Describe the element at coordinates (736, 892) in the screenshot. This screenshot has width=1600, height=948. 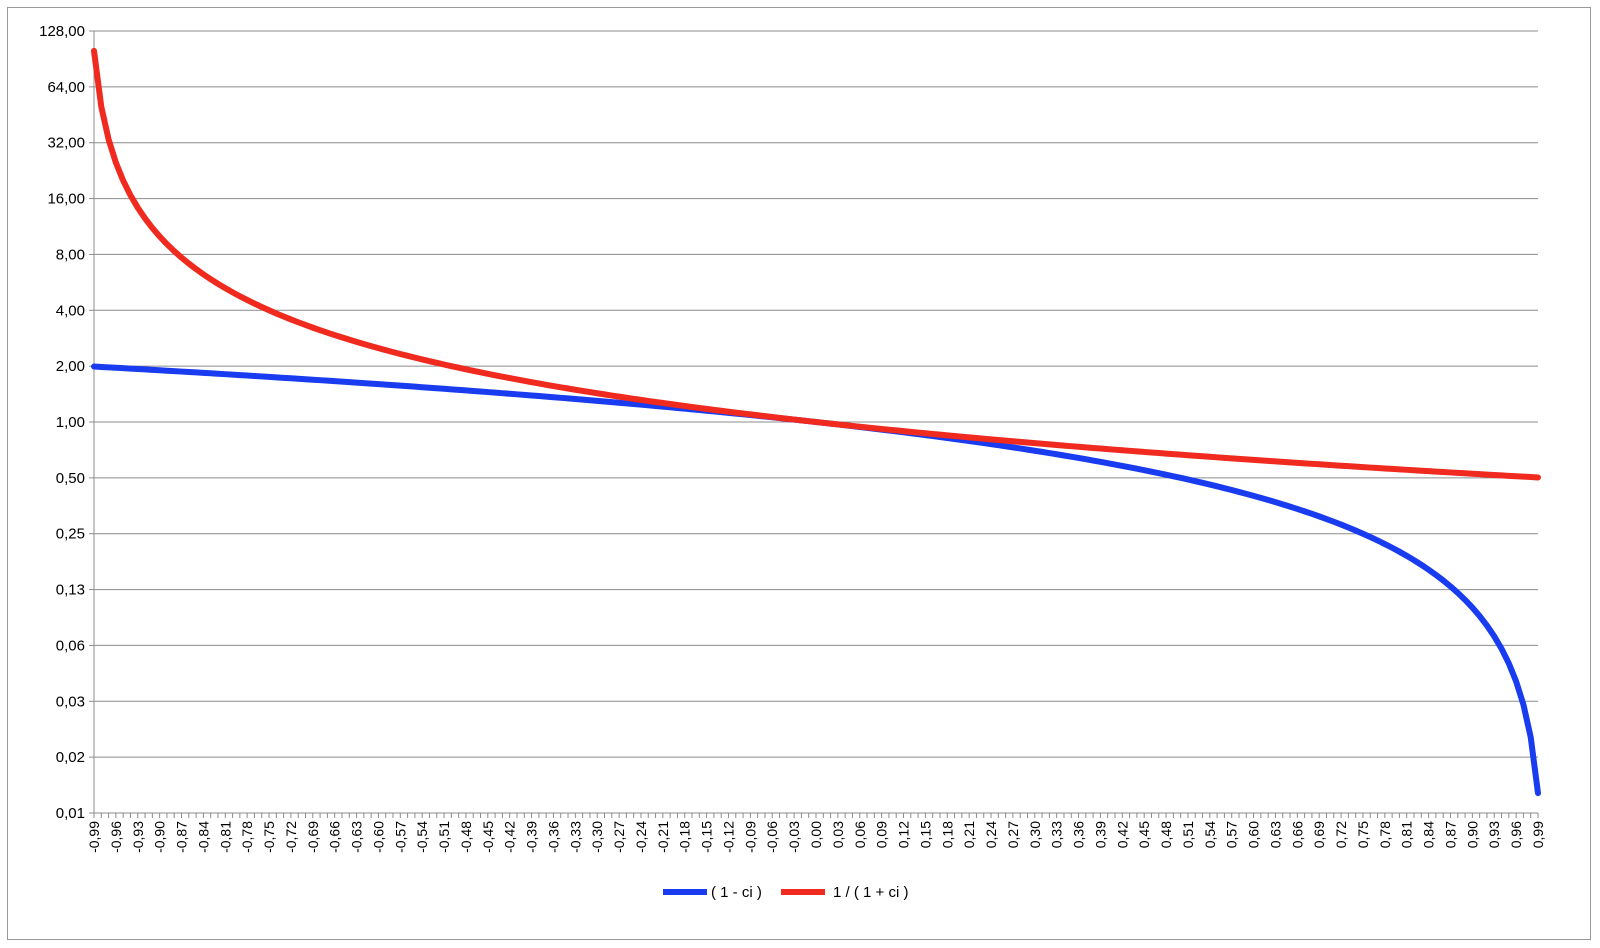
I see `legend-label-1-minus-ci: ( 1 - ci )` at that location.